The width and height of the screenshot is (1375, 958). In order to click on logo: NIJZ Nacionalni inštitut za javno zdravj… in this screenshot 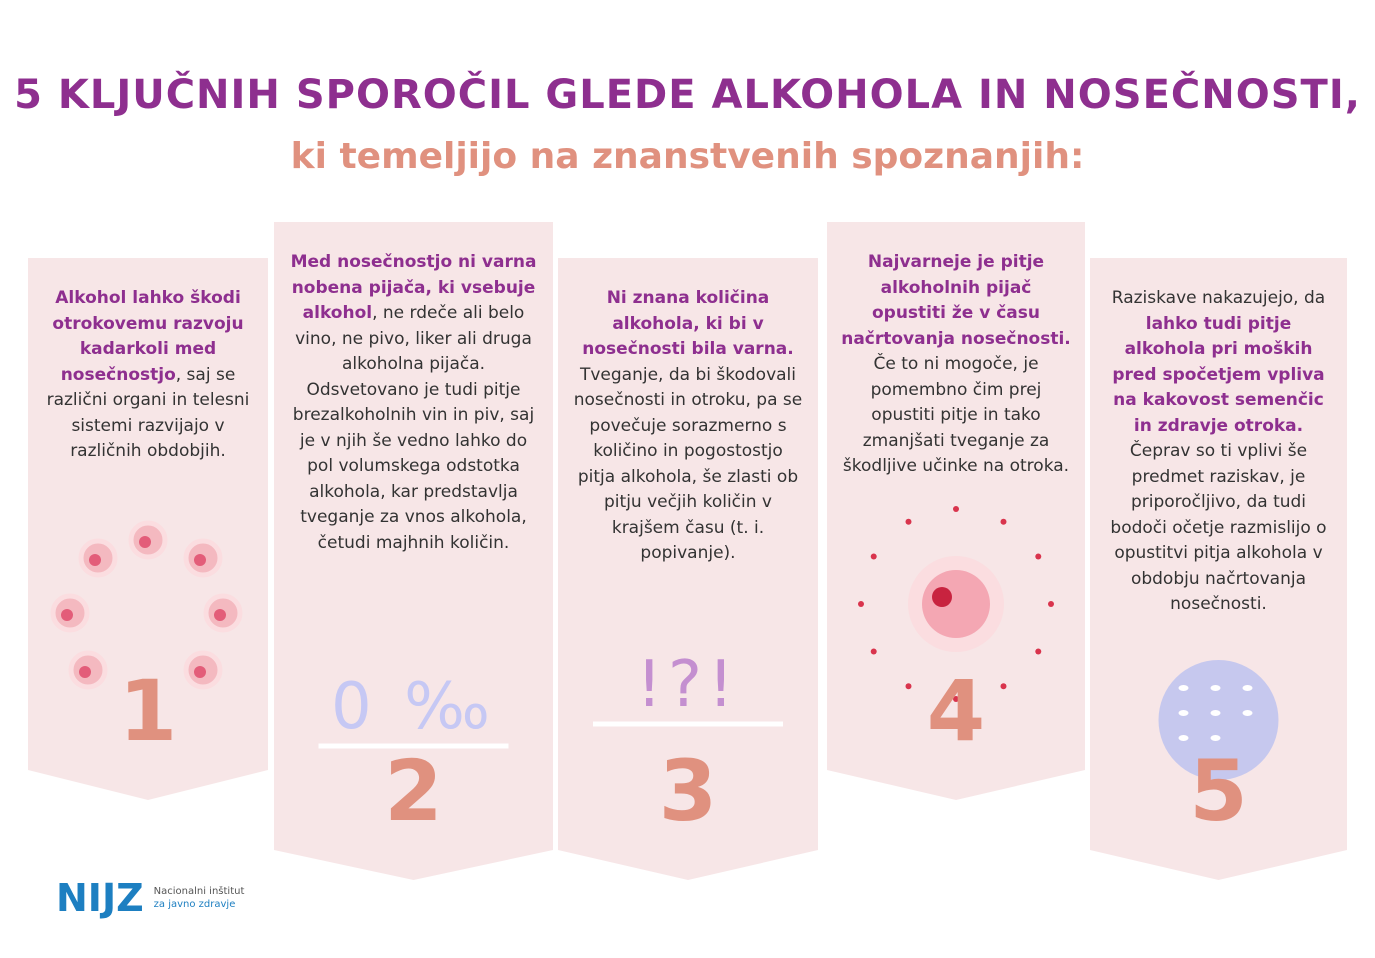, I will do `click(150, 898)`.